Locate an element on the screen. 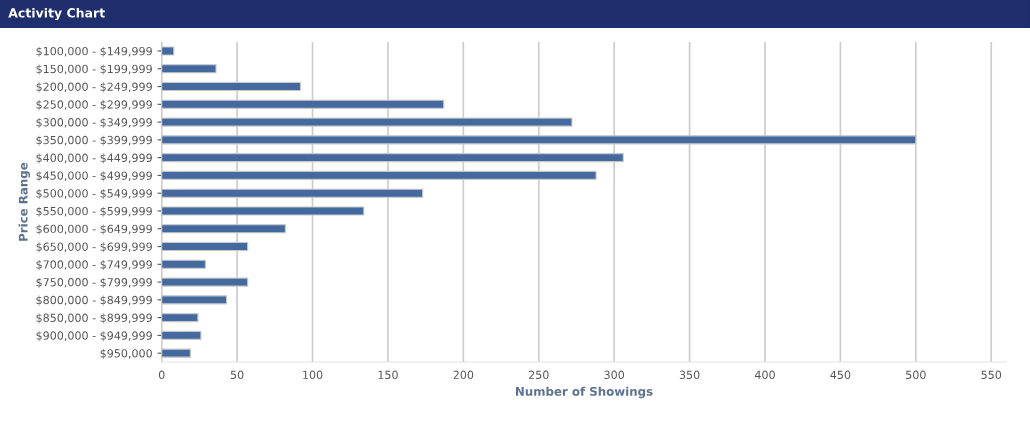 This screenshot has height=421, width=1030. y-tick-label: $100,000 - $149,999 is located at coordinates (94, 51).